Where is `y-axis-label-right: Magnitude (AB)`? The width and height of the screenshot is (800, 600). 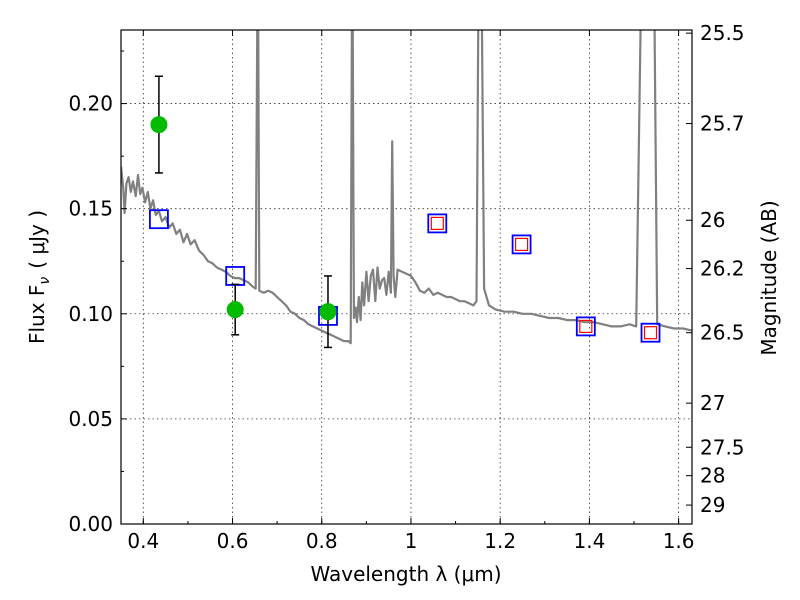
y-axis-label-right: Magnitude (AB) is located at coordinates (769, 277).